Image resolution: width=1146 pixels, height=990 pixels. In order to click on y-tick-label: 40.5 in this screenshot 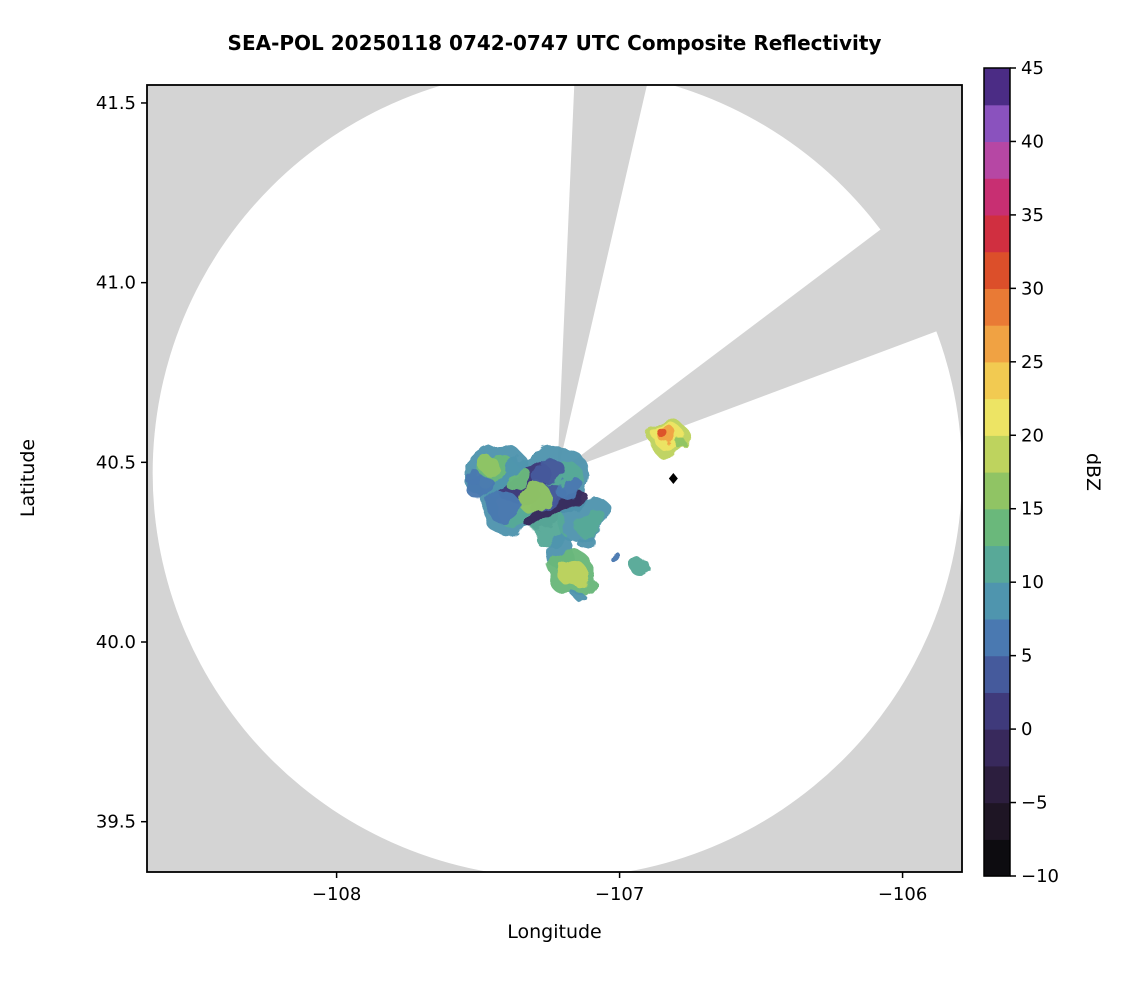, I will do `click(116, 462)`.